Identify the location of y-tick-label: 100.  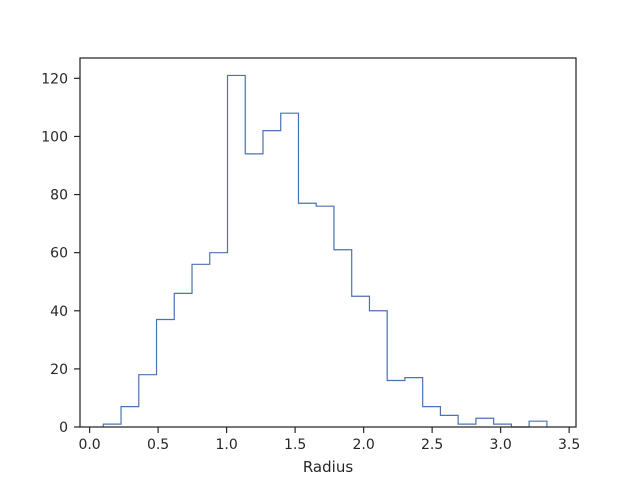
(54, 137).